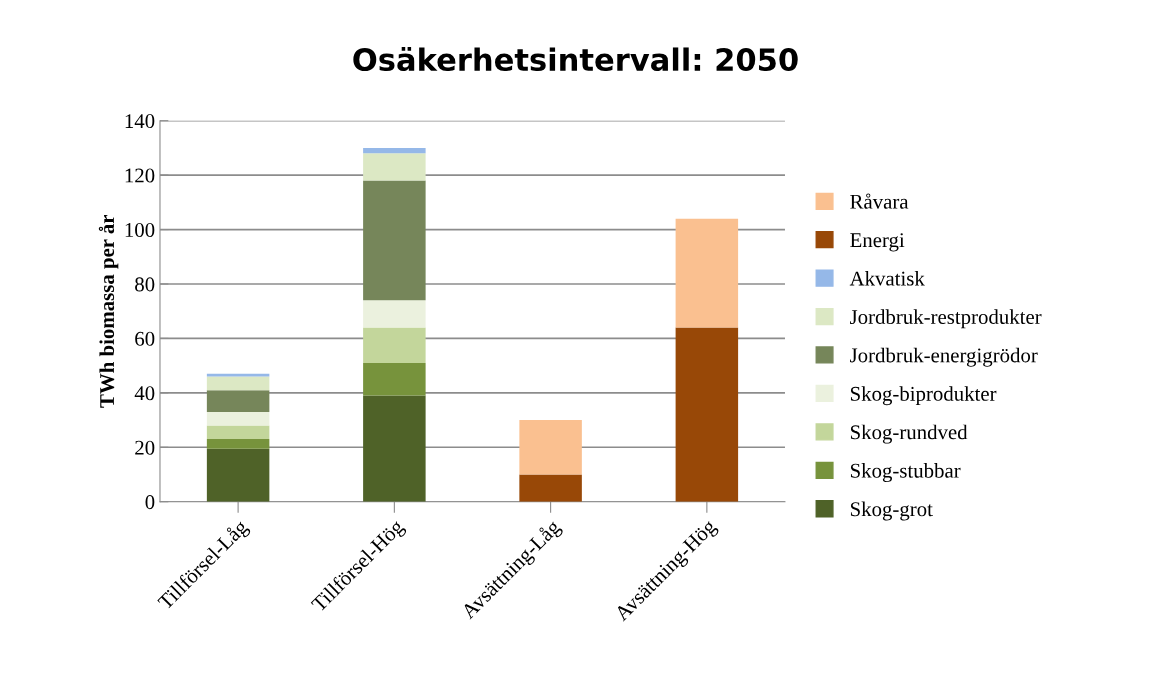 Image resolution: width=1151 pixels, height=678 pixels. What do you see at coordinates (909, 434) in the screenshot?
I see `legend-label: Skog-rundved` at bounding box center [909, 434].